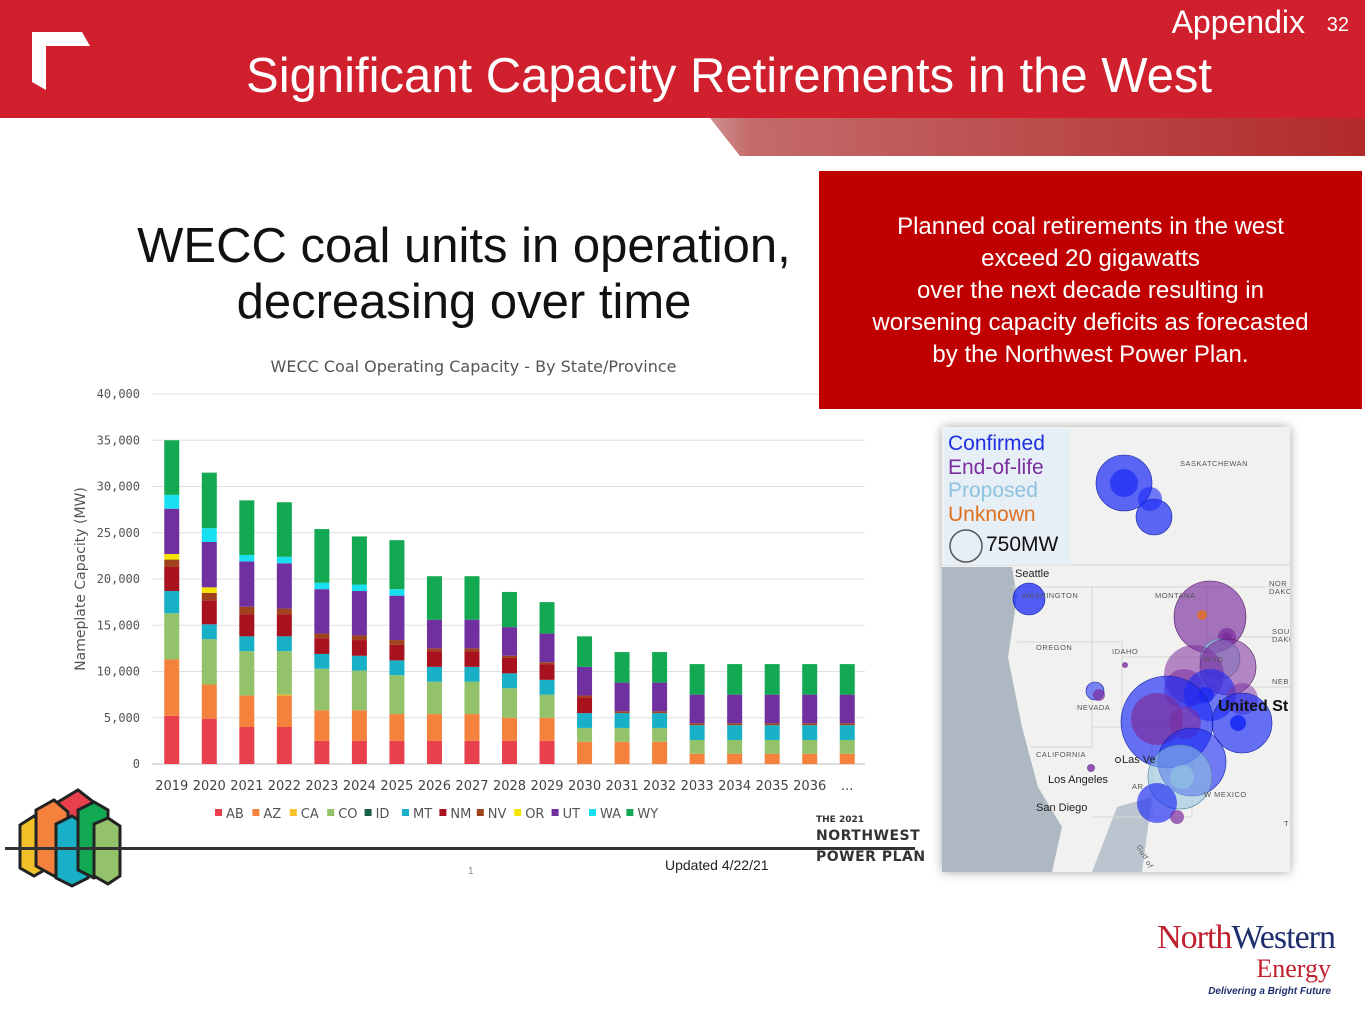  What do you see at coordinates (996, 443) in the screenshot?
I see `legend-confirmed: Confirmed` at bounding box center [996, 443].